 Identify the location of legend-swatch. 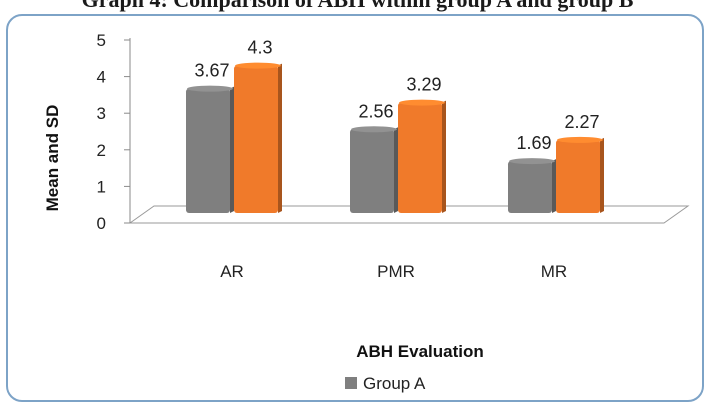
(351, 383).